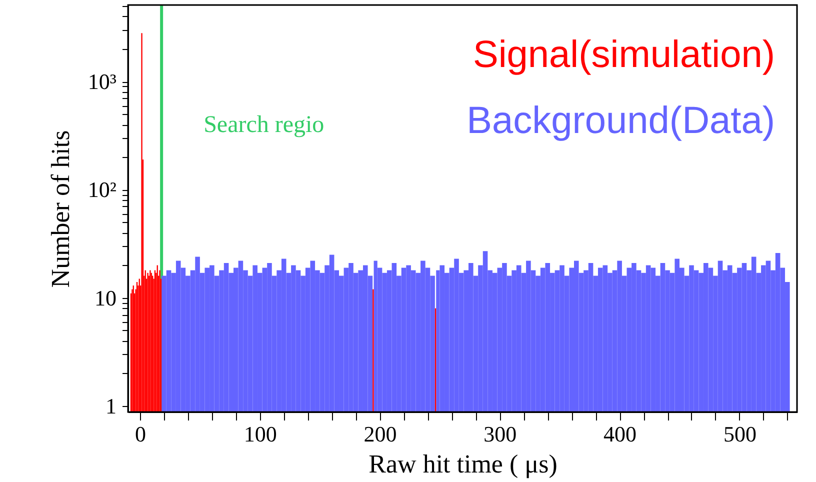 The height and width of the screenshot is (482, 816). I want to click on x-tick-label: 200, so click(380, 434).